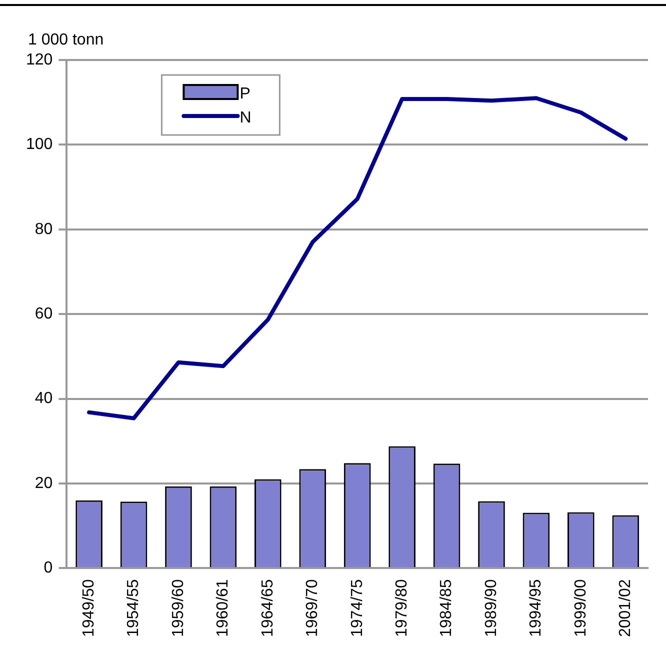 Image resolution: width=666 pixels, height=648 pixels. I want to click on x-tick-label: 1984/85, so click(447, 608).